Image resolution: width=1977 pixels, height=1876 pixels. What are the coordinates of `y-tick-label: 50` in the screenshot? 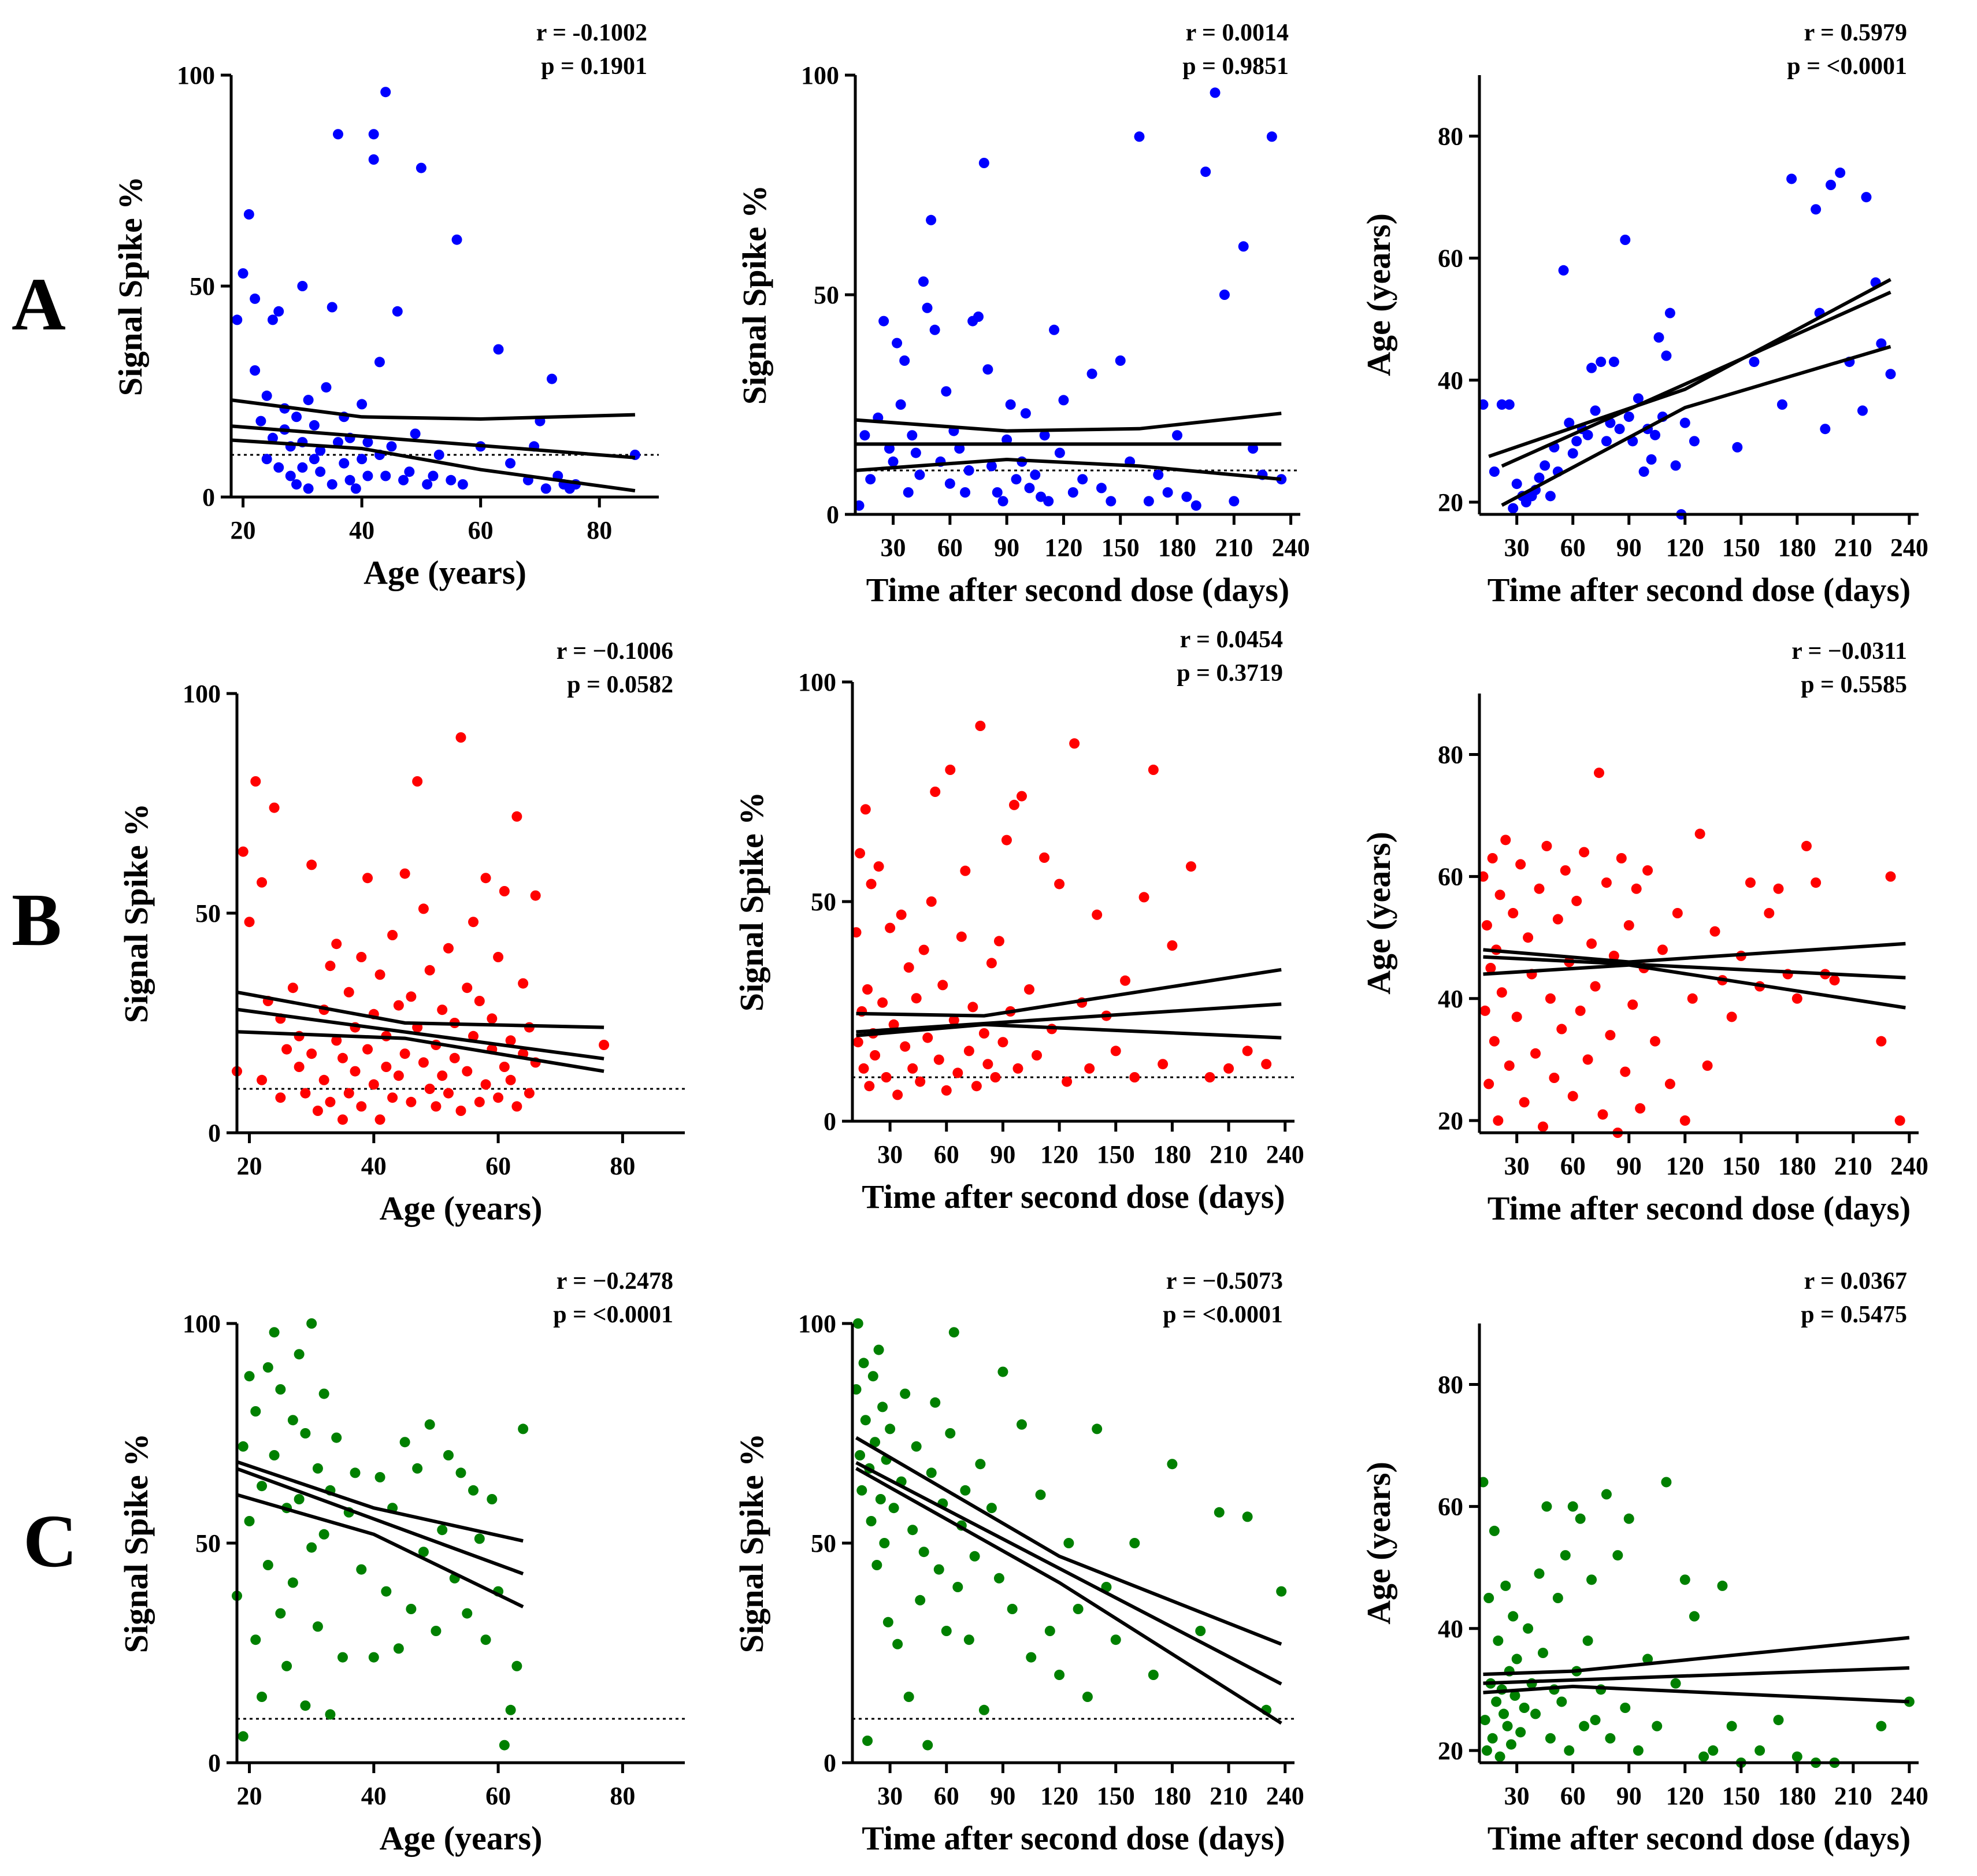 It's located at (208, 913).